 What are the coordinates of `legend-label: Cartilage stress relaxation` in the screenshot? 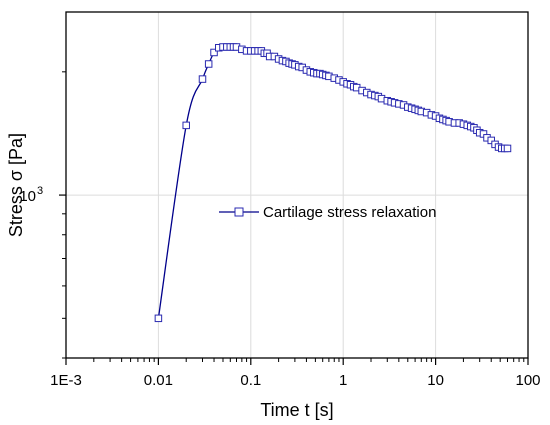 It's located at (349, 212).